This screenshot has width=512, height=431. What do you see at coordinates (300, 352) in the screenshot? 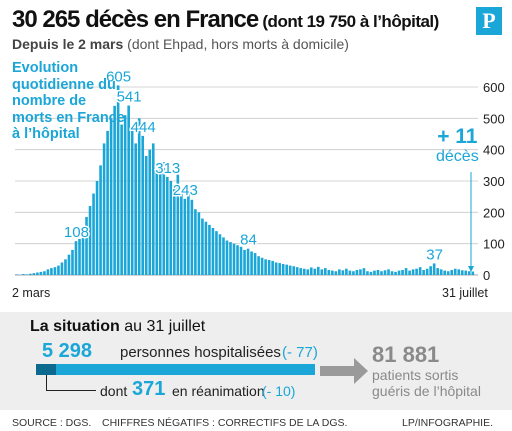
I see `hospitalised-change: (- 77)` at bounding box center [300, 352].